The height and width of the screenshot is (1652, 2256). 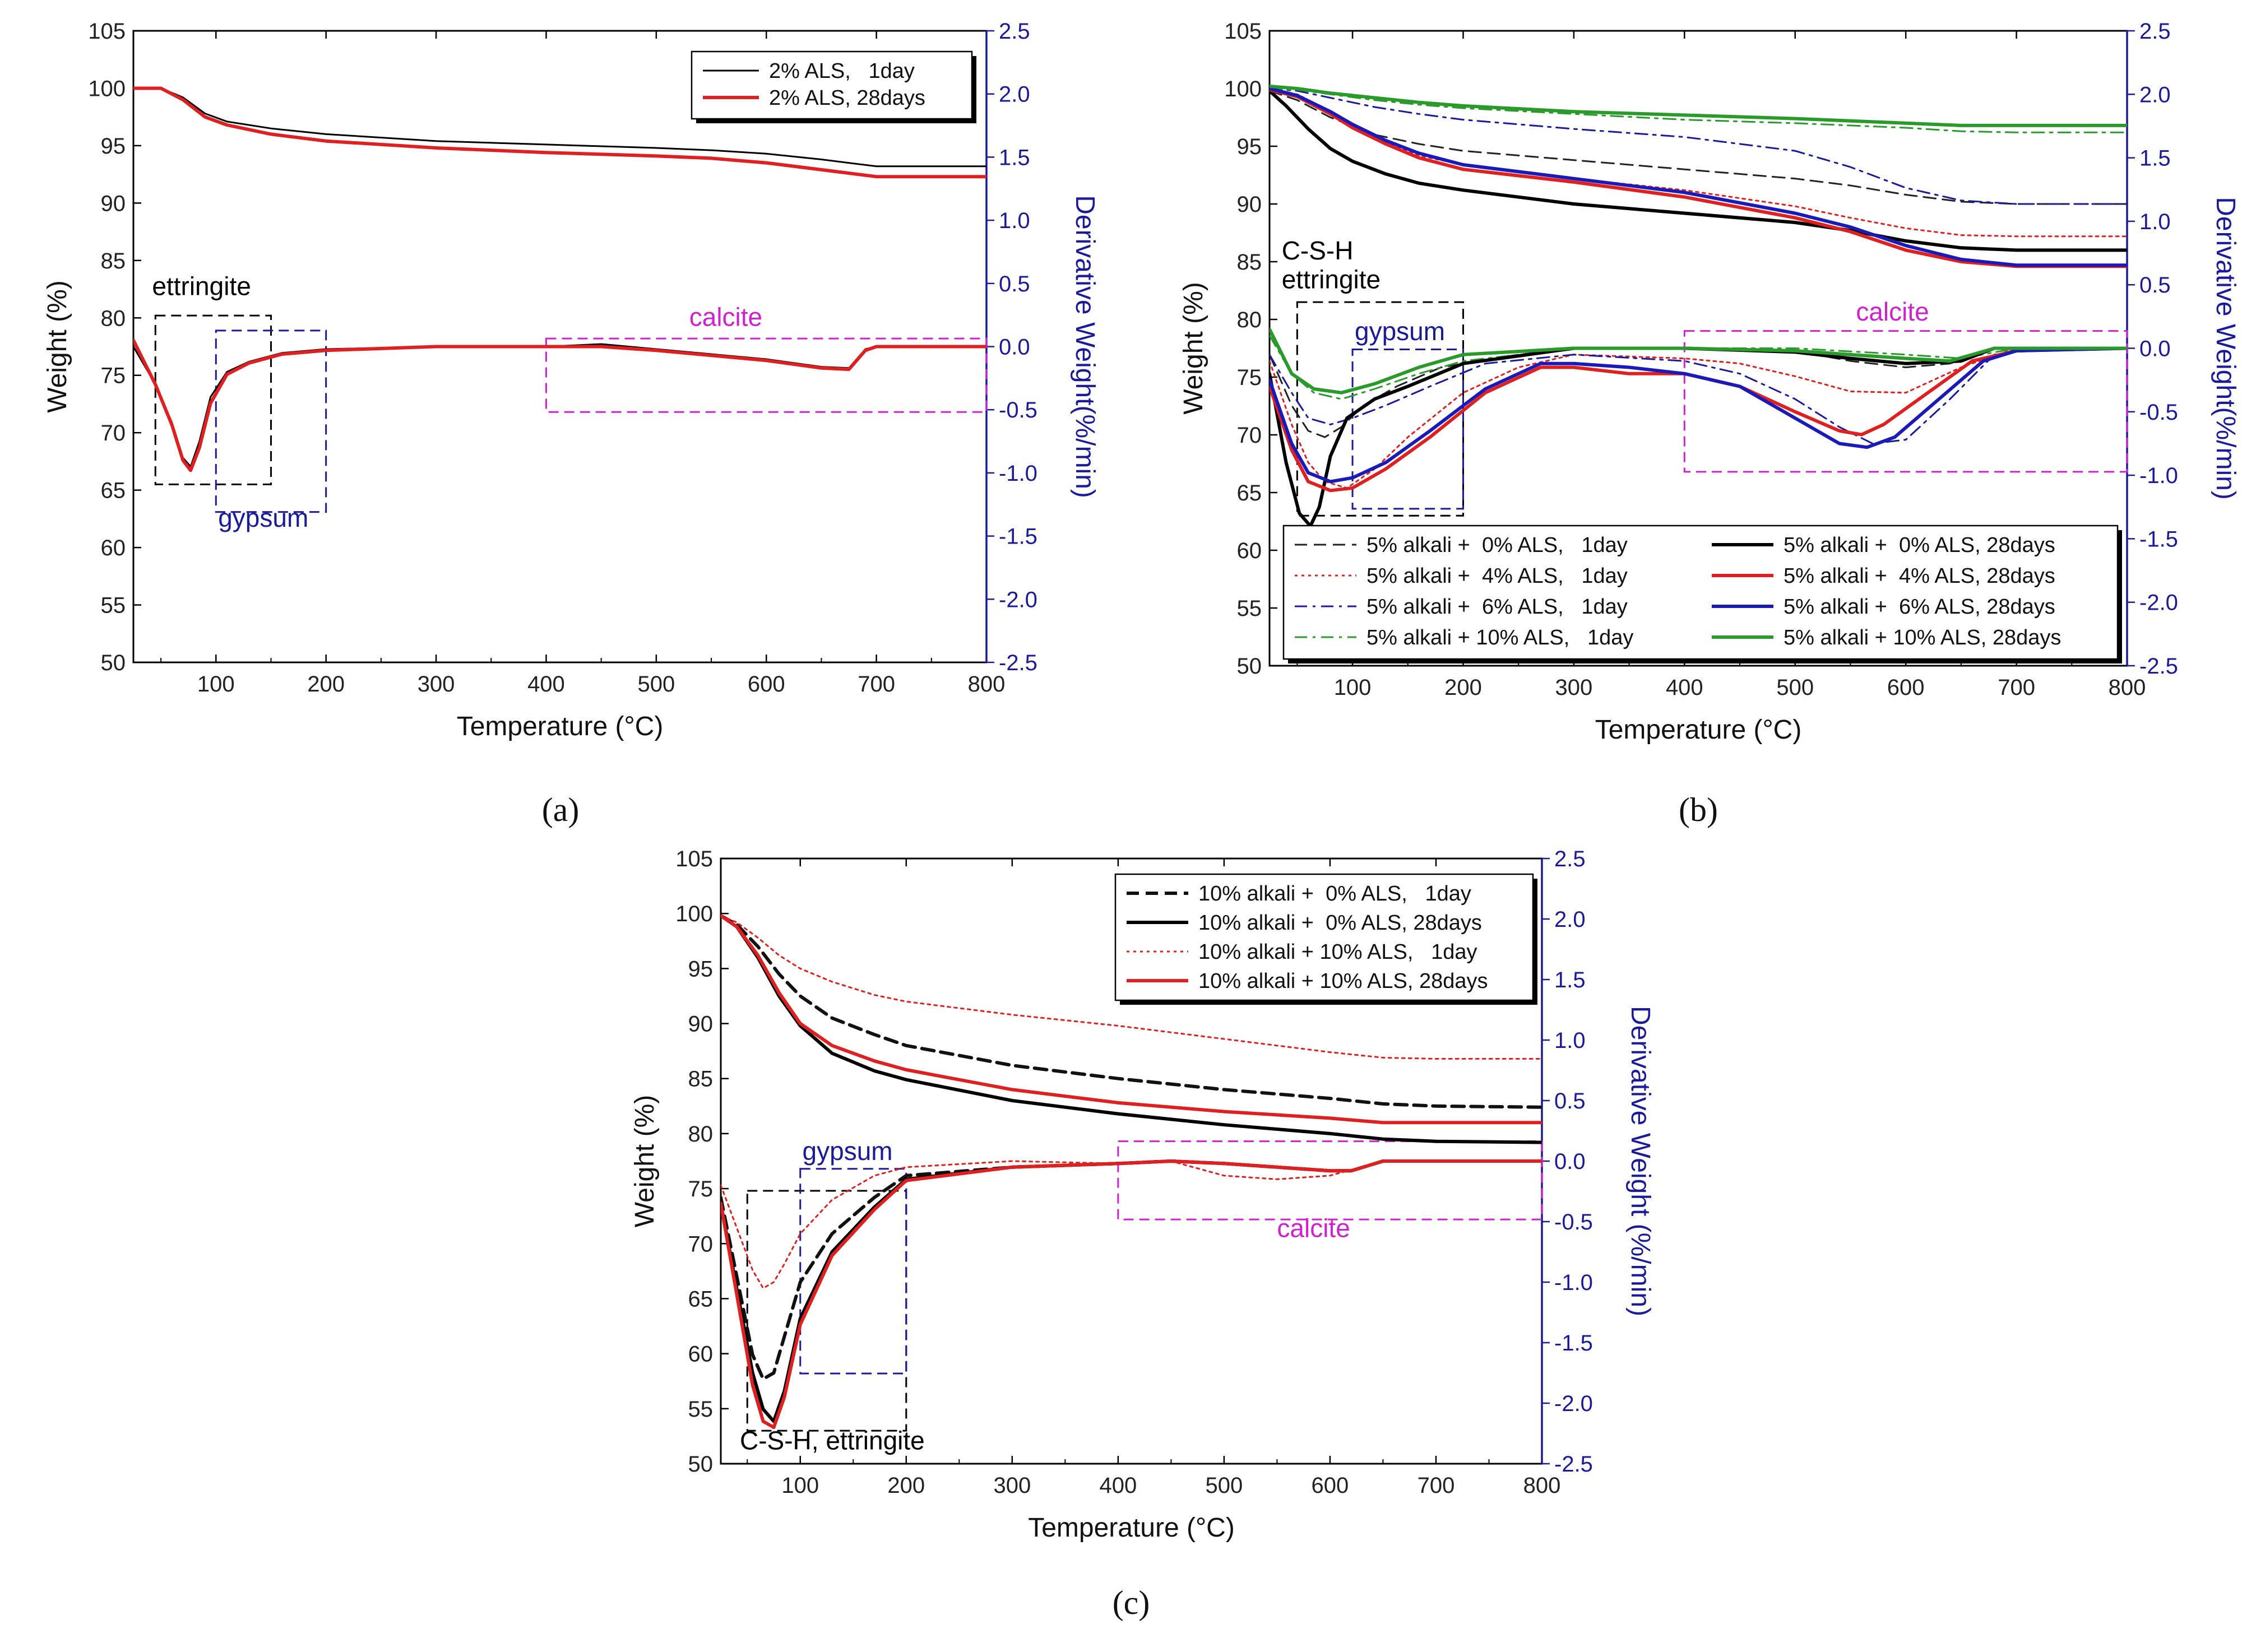 What do you see at coordinates (1497, 607) in the screenshot?
I see `legend-label: 5% alkali + 6% ALS, 1day` at bounding box center [1497, 607].